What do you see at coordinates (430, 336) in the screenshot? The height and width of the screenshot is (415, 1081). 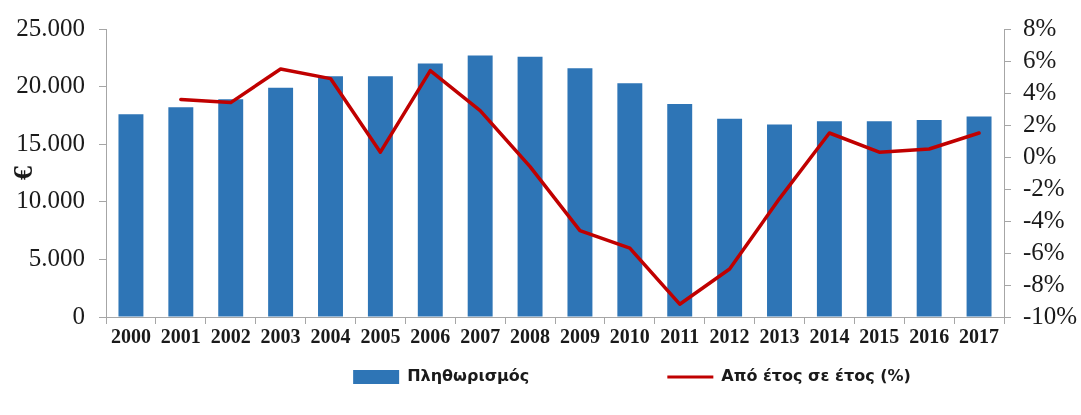 I see `x-tick-label: 2006` at bounding box center [430, 336].